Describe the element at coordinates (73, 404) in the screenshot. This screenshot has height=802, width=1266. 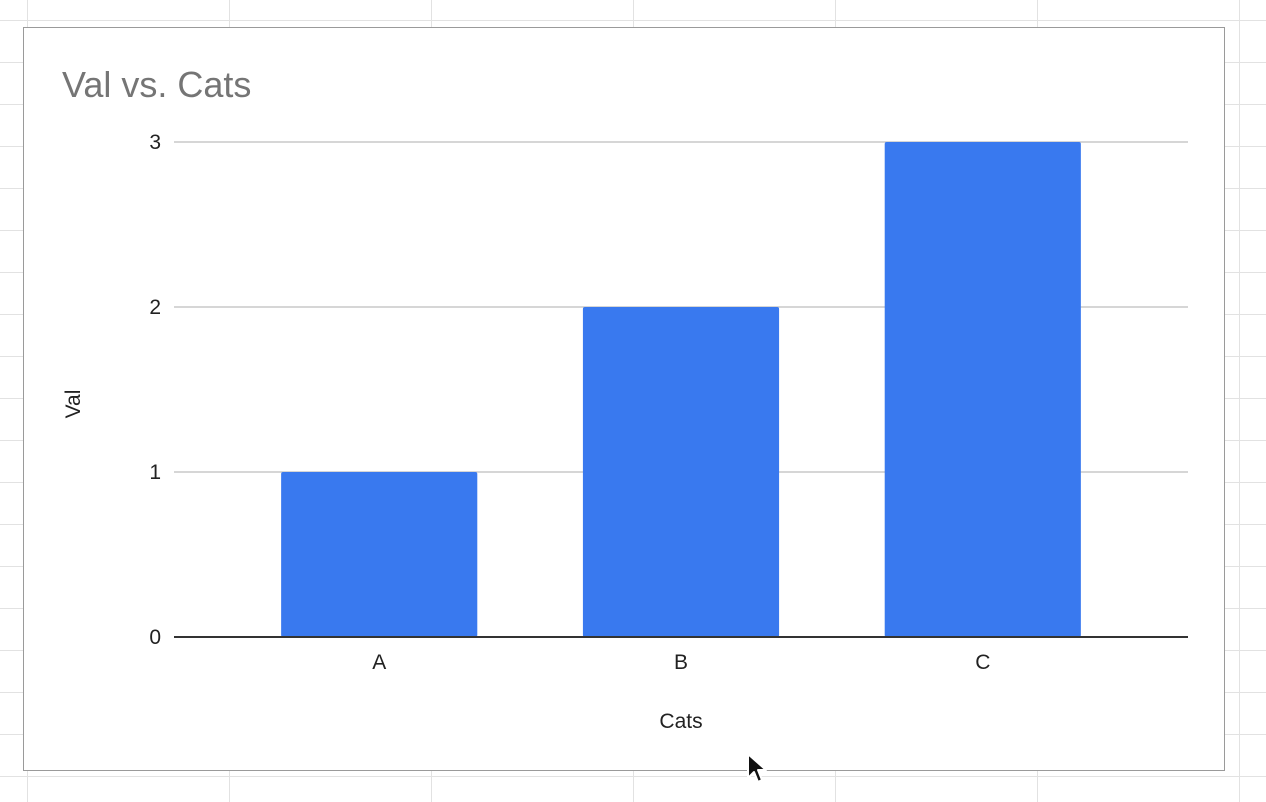
I see `y-axis-label: Val` at that location.